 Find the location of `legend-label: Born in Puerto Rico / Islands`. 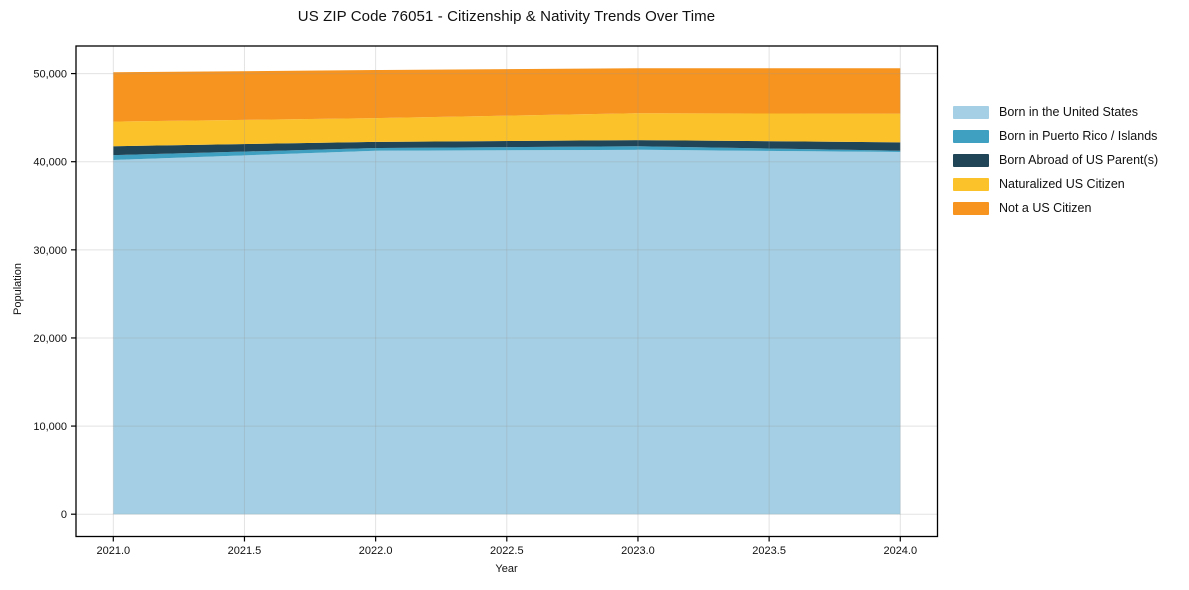

legend-label: Born in Puerto Rico / Islands is located at coordinates (1078, 136).